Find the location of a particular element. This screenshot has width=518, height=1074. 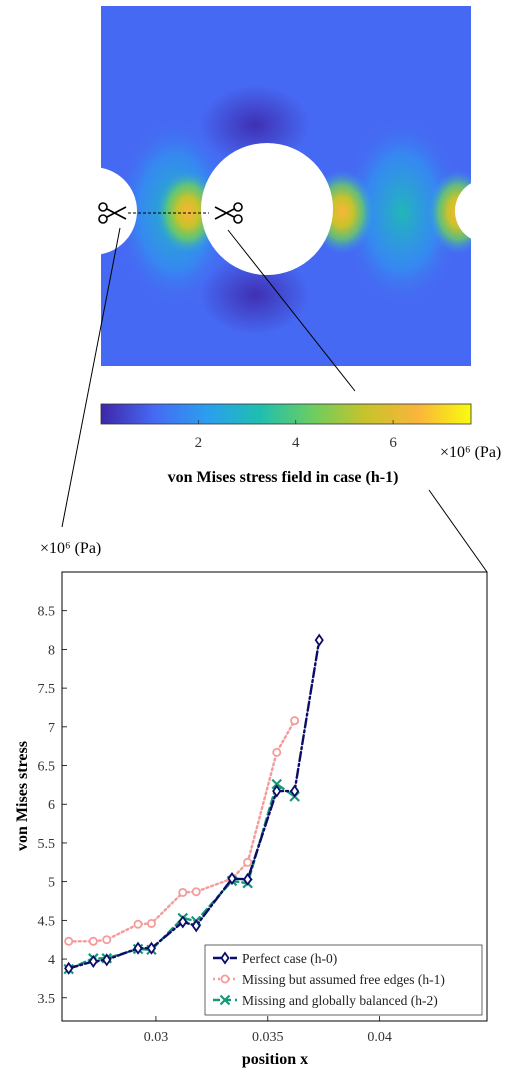

y-tick-label: 8 is located at coordinates (51, 650).